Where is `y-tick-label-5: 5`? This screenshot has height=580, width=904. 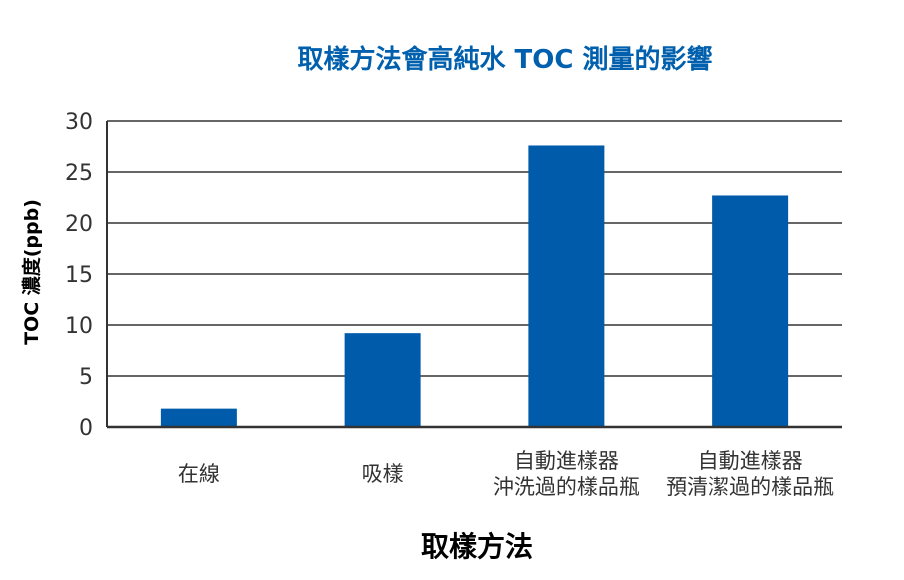 y-tick-label-5: 5 is located at coordinates (86, 377).